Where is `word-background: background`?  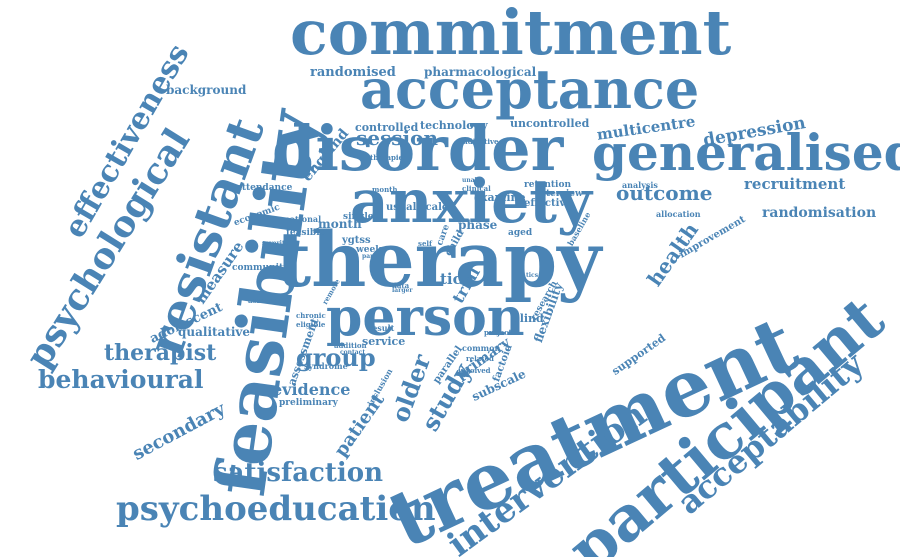
word-background: background is located at coordinates (206, 90).